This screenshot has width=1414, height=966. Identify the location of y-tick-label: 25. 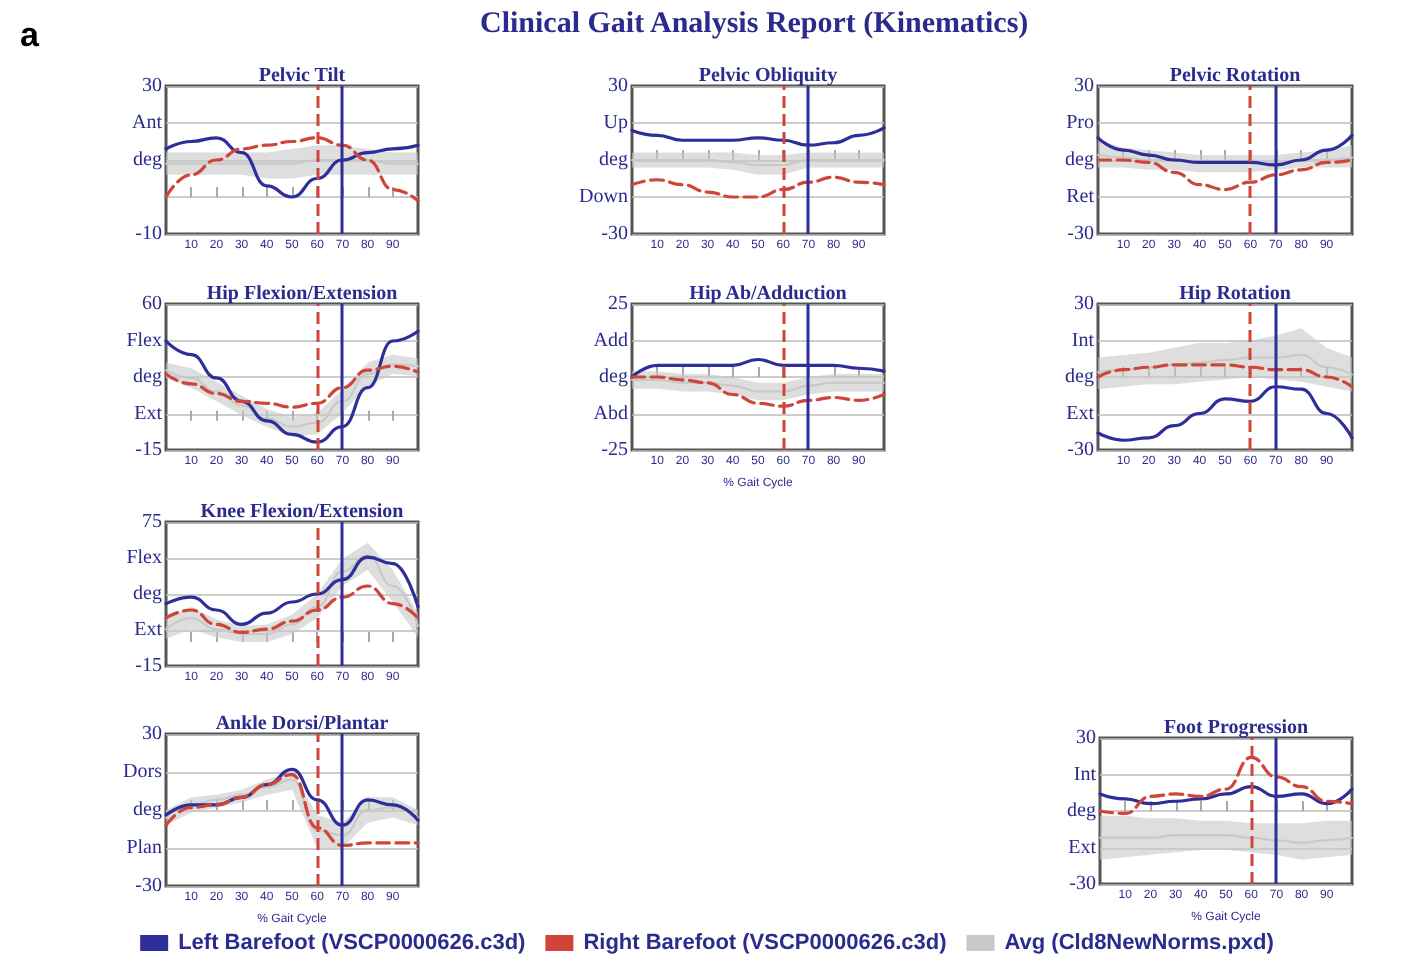
(618, 304).